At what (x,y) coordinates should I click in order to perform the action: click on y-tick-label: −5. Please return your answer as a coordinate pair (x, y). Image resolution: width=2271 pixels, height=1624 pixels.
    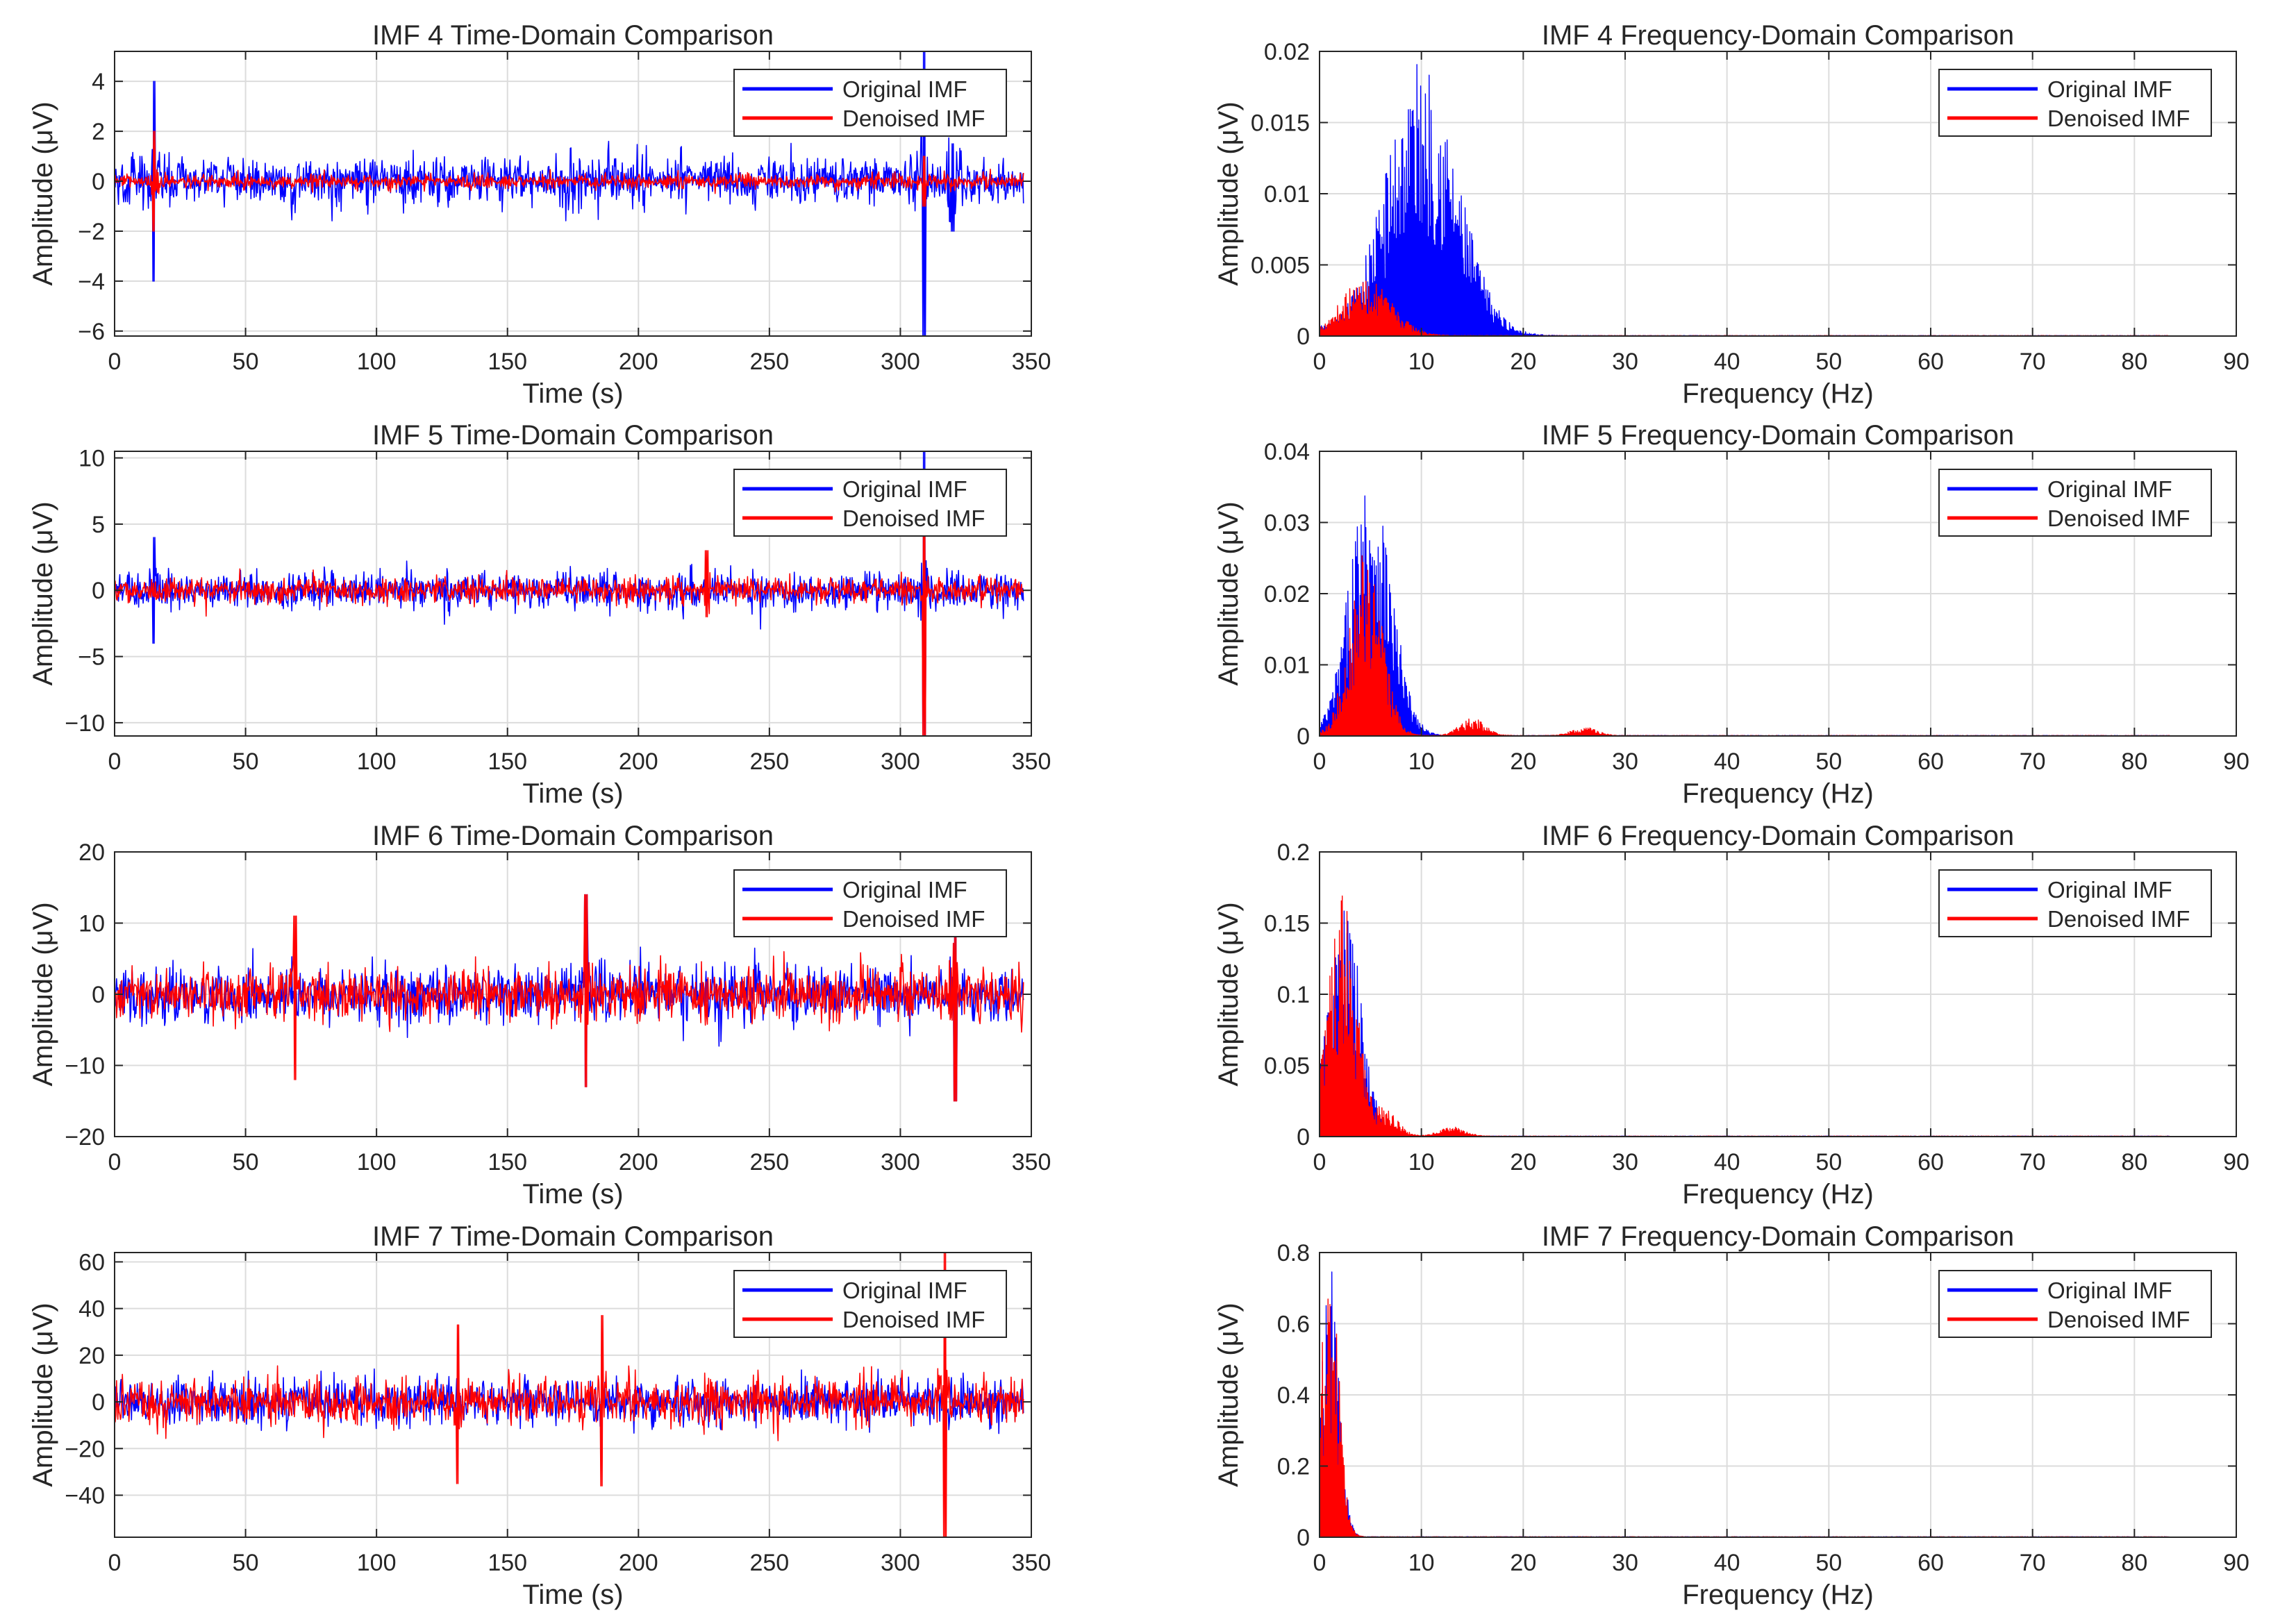
    Looking at the image, I should click on (91, 657).